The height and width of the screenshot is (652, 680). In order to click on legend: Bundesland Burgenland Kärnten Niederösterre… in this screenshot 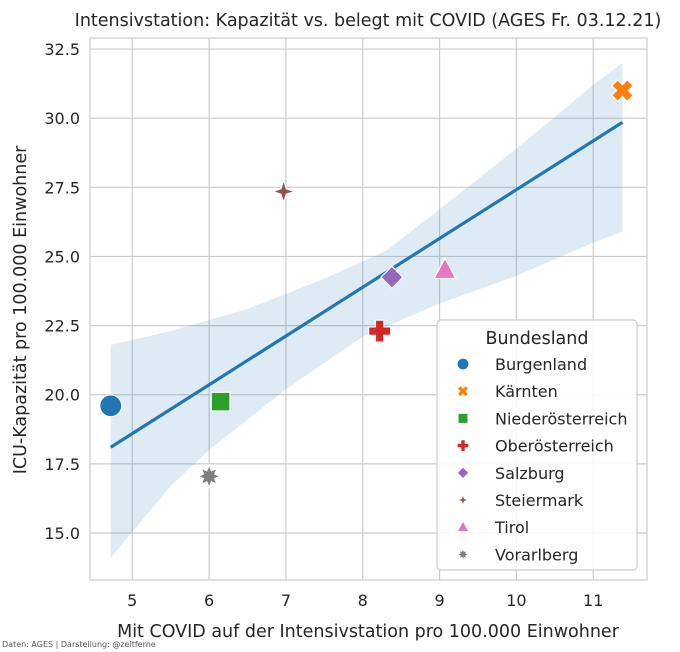, I will do `click(537, 445)`.